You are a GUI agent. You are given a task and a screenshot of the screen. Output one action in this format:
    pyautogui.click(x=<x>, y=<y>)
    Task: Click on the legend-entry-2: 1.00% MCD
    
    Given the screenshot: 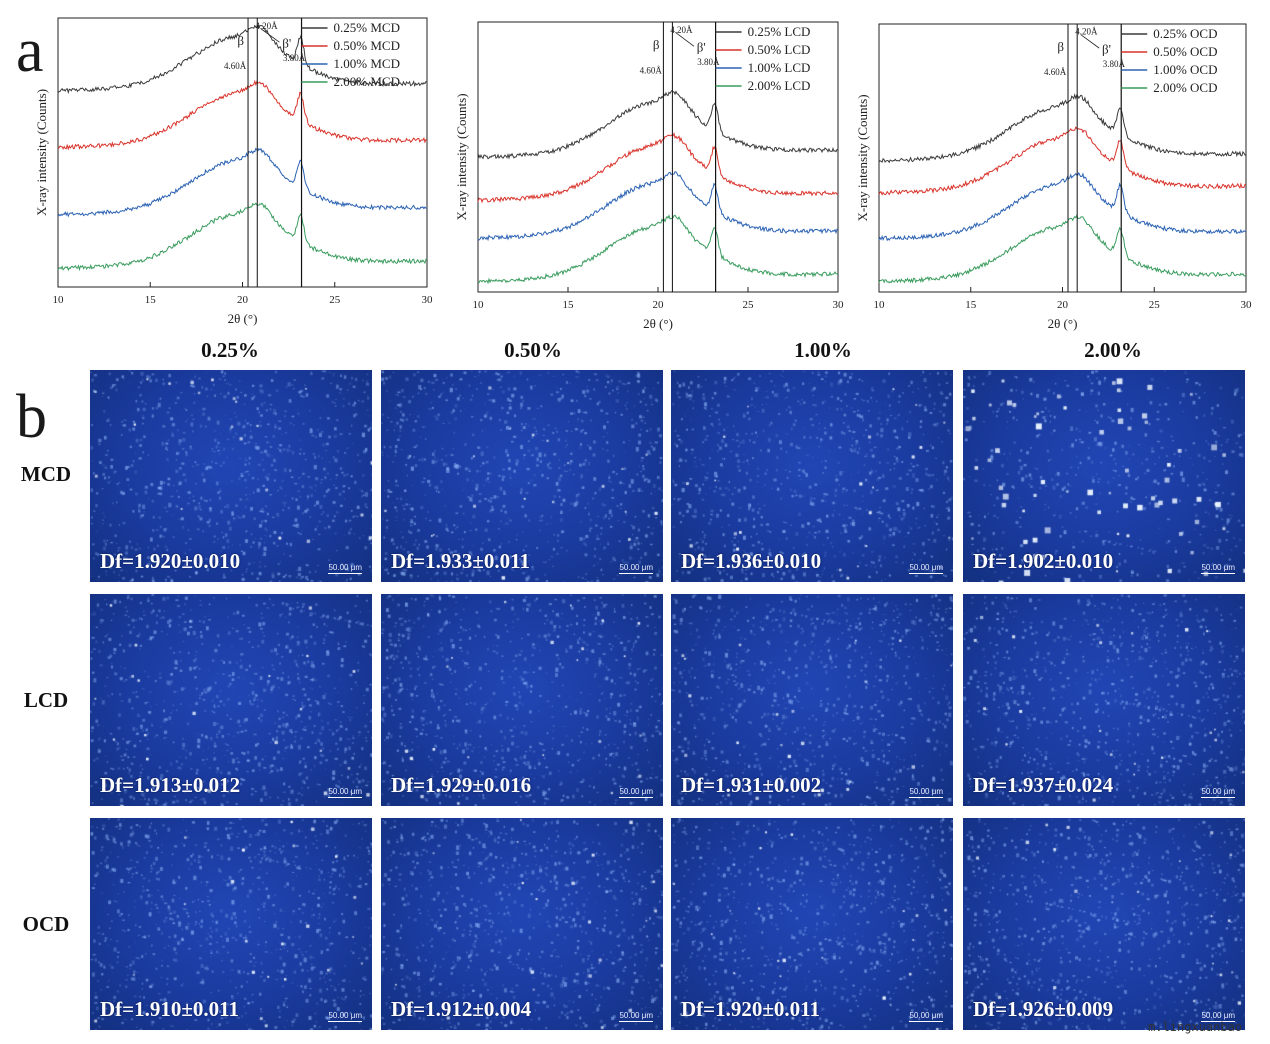 What is the action you would take?
    pyautogui.click(x=367, y=63)
    